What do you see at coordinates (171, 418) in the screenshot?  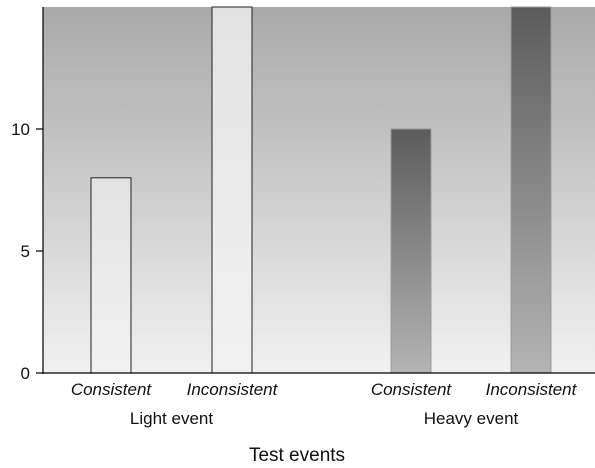 I see `x-group-label: Light event` at bounding box center [171, 418].